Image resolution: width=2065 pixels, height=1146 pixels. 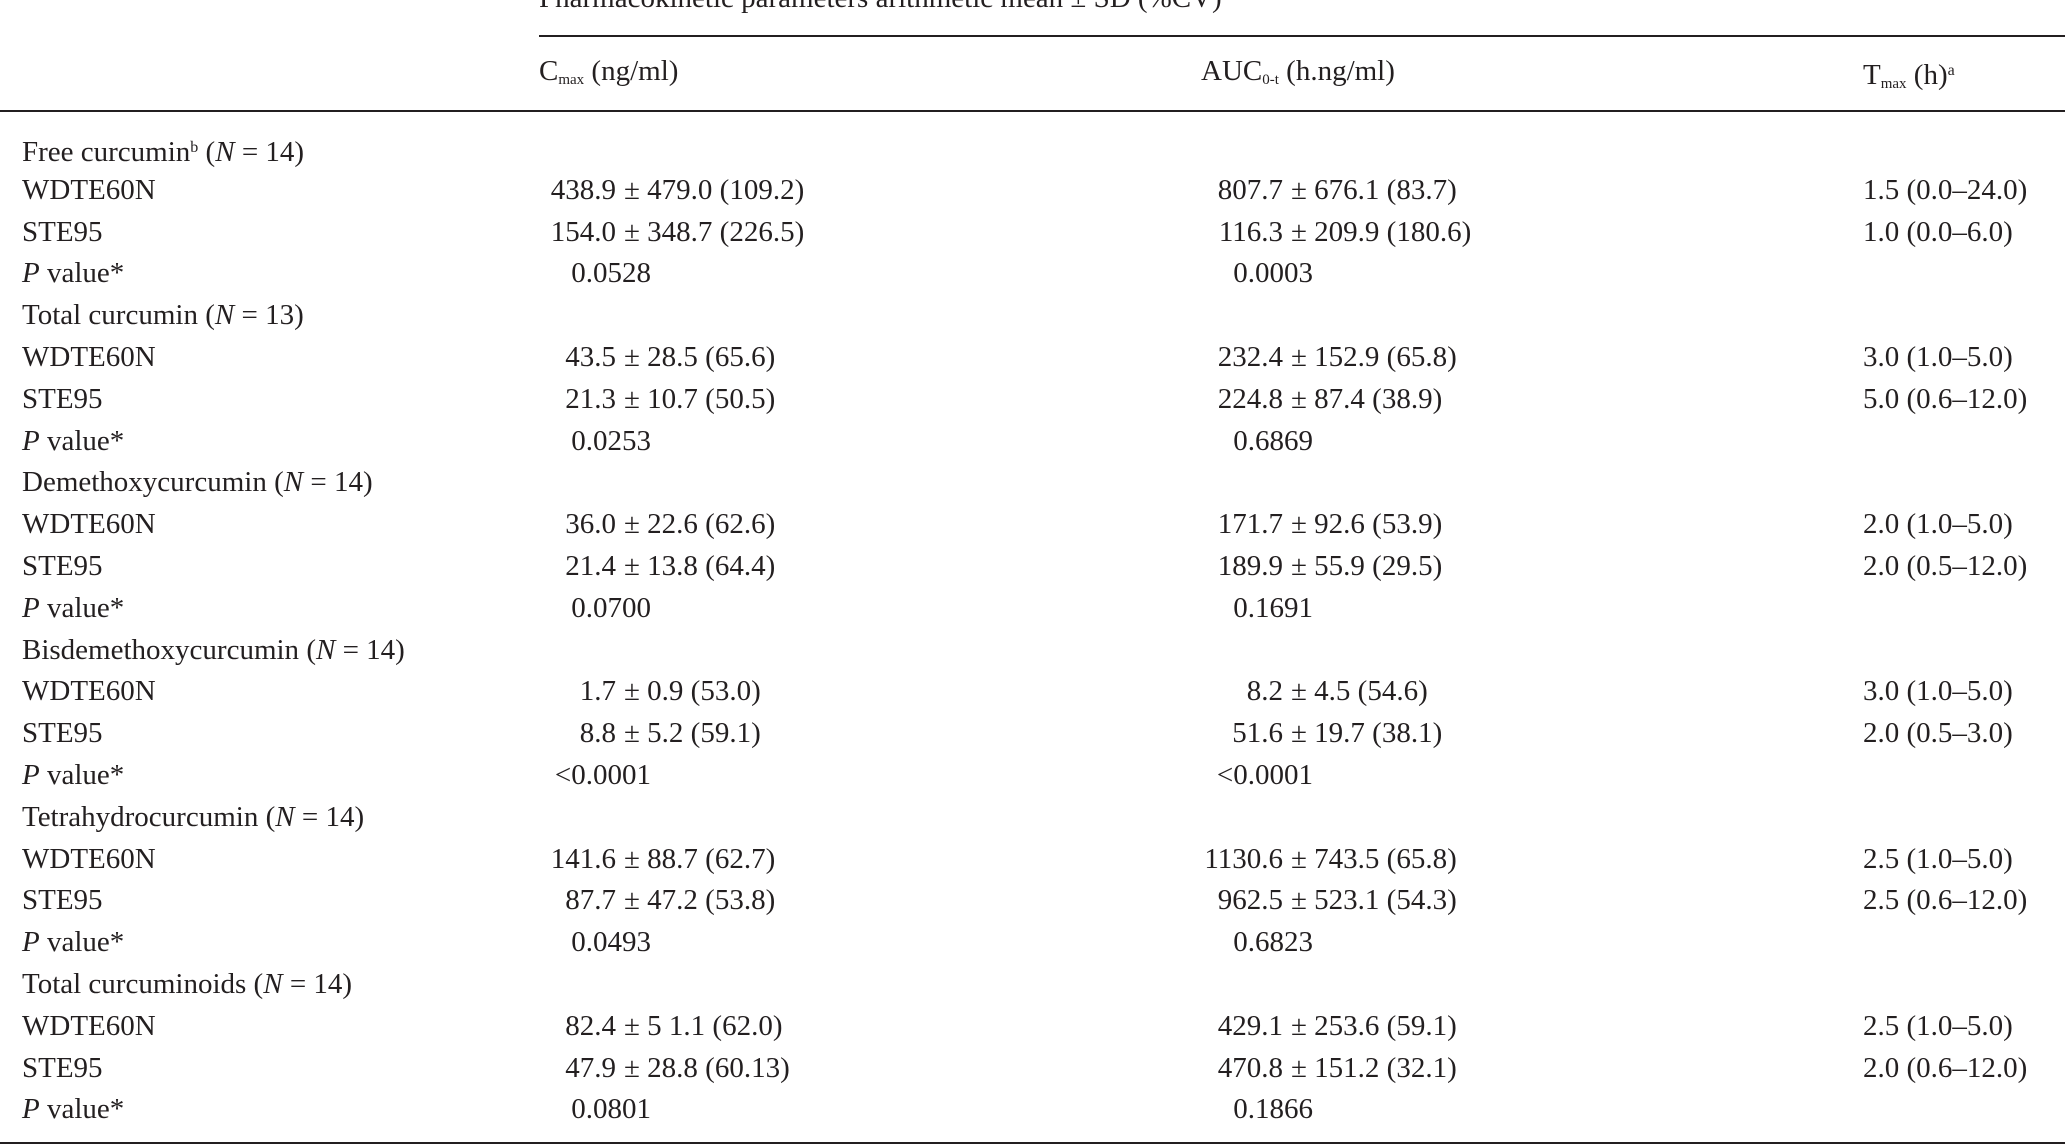 I want to click on tmax-value: 3.0 (1.0–5.0), so click(x=1938, y=357).